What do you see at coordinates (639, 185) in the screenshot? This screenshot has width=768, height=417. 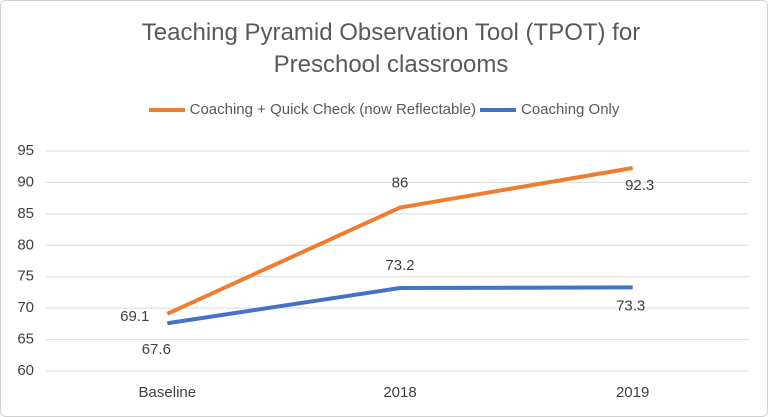 I see `data-label: 92.3` at bounding box center [639, 185].